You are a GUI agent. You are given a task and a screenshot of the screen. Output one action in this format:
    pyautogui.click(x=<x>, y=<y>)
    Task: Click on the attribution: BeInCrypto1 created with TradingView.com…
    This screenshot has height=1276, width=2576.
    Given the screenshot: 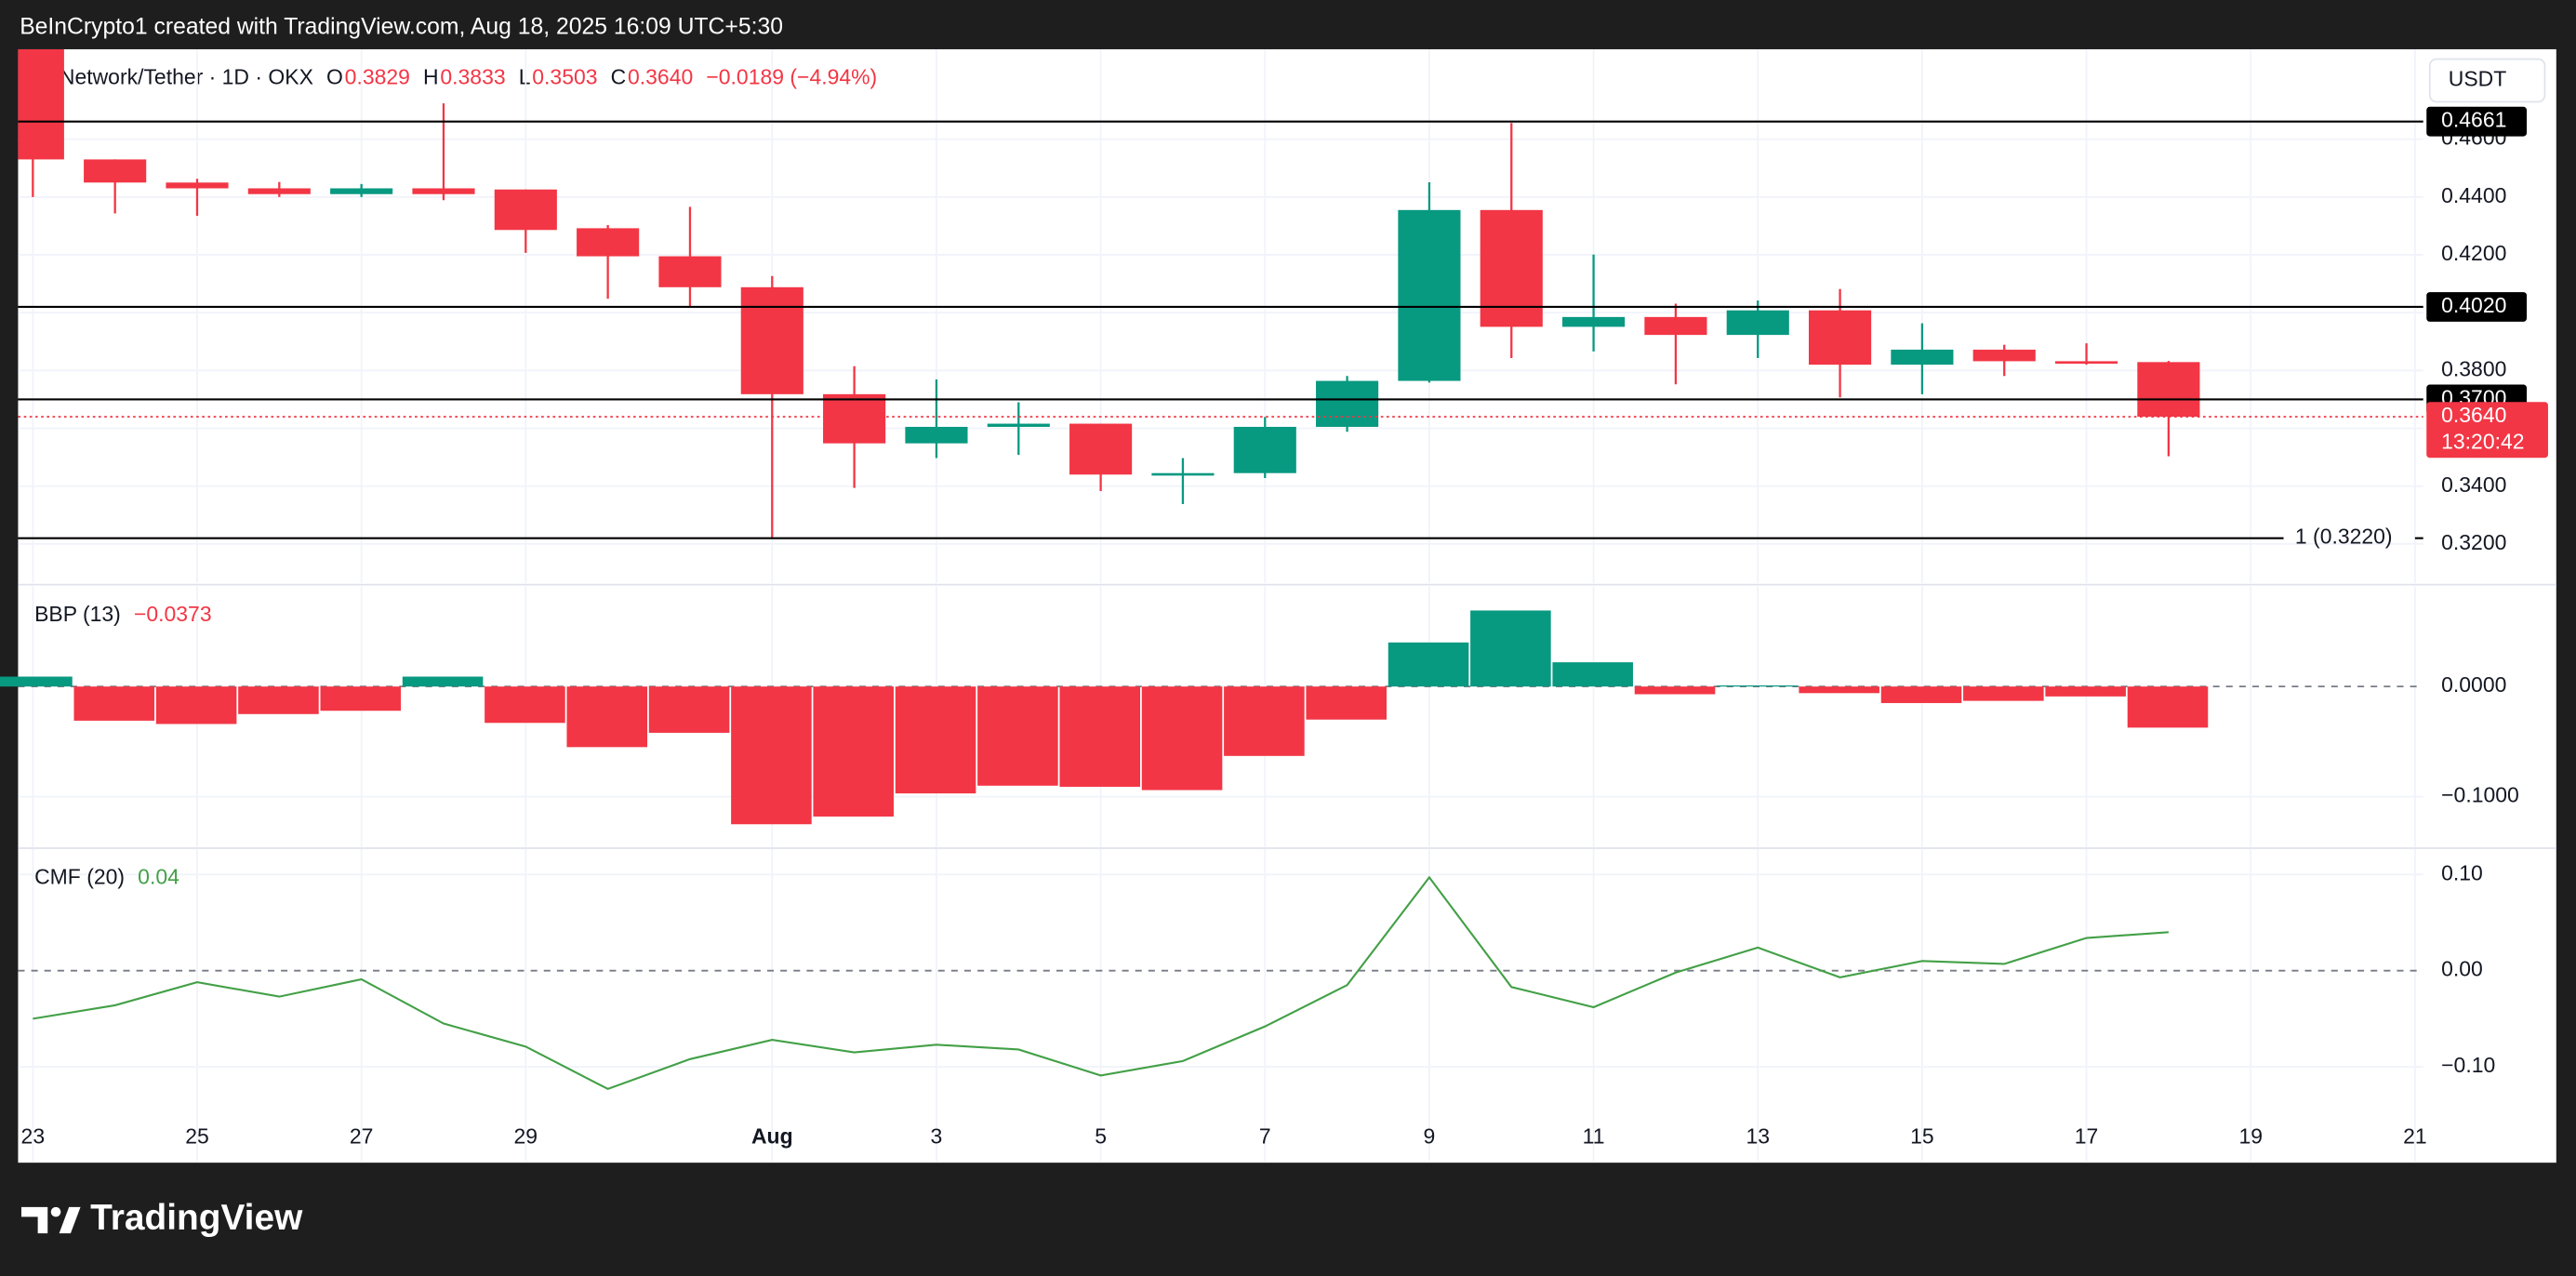 What is the action you would take?
    pyautogui.click(x=401, y=27)
    